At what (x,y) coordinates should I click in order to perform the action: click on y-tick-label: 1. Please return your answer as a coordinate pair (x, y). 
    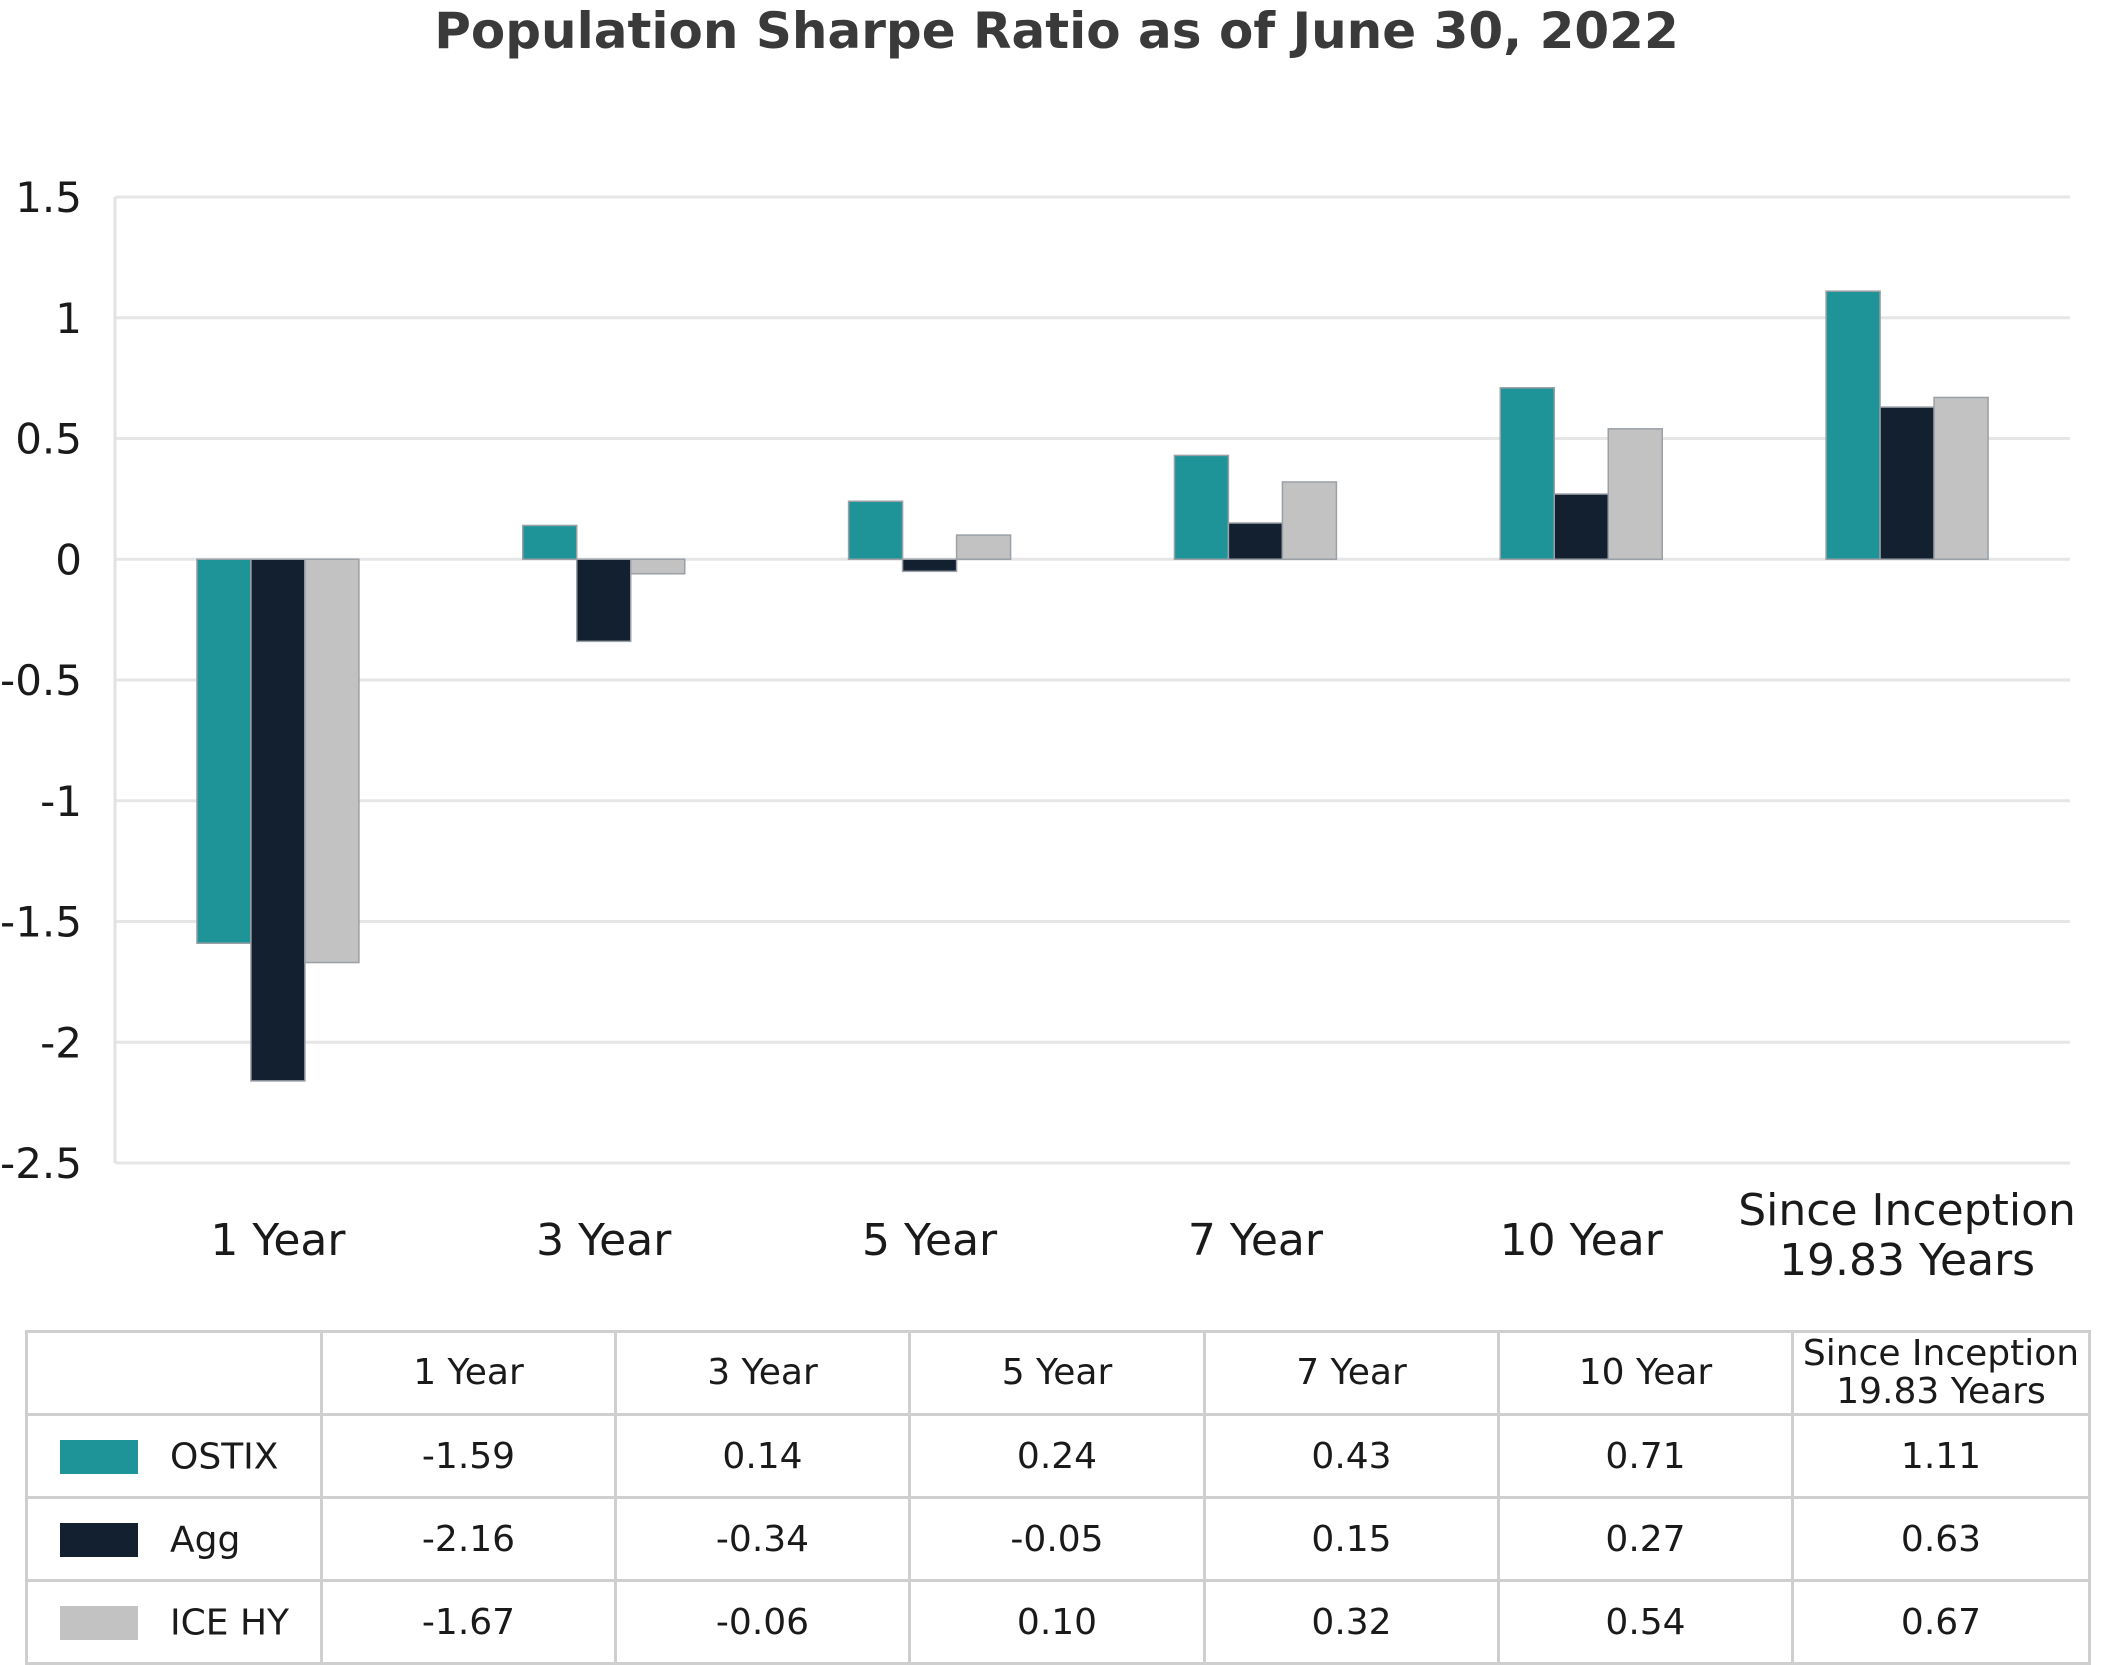
    Looking at the image, I should click on (68, 318).